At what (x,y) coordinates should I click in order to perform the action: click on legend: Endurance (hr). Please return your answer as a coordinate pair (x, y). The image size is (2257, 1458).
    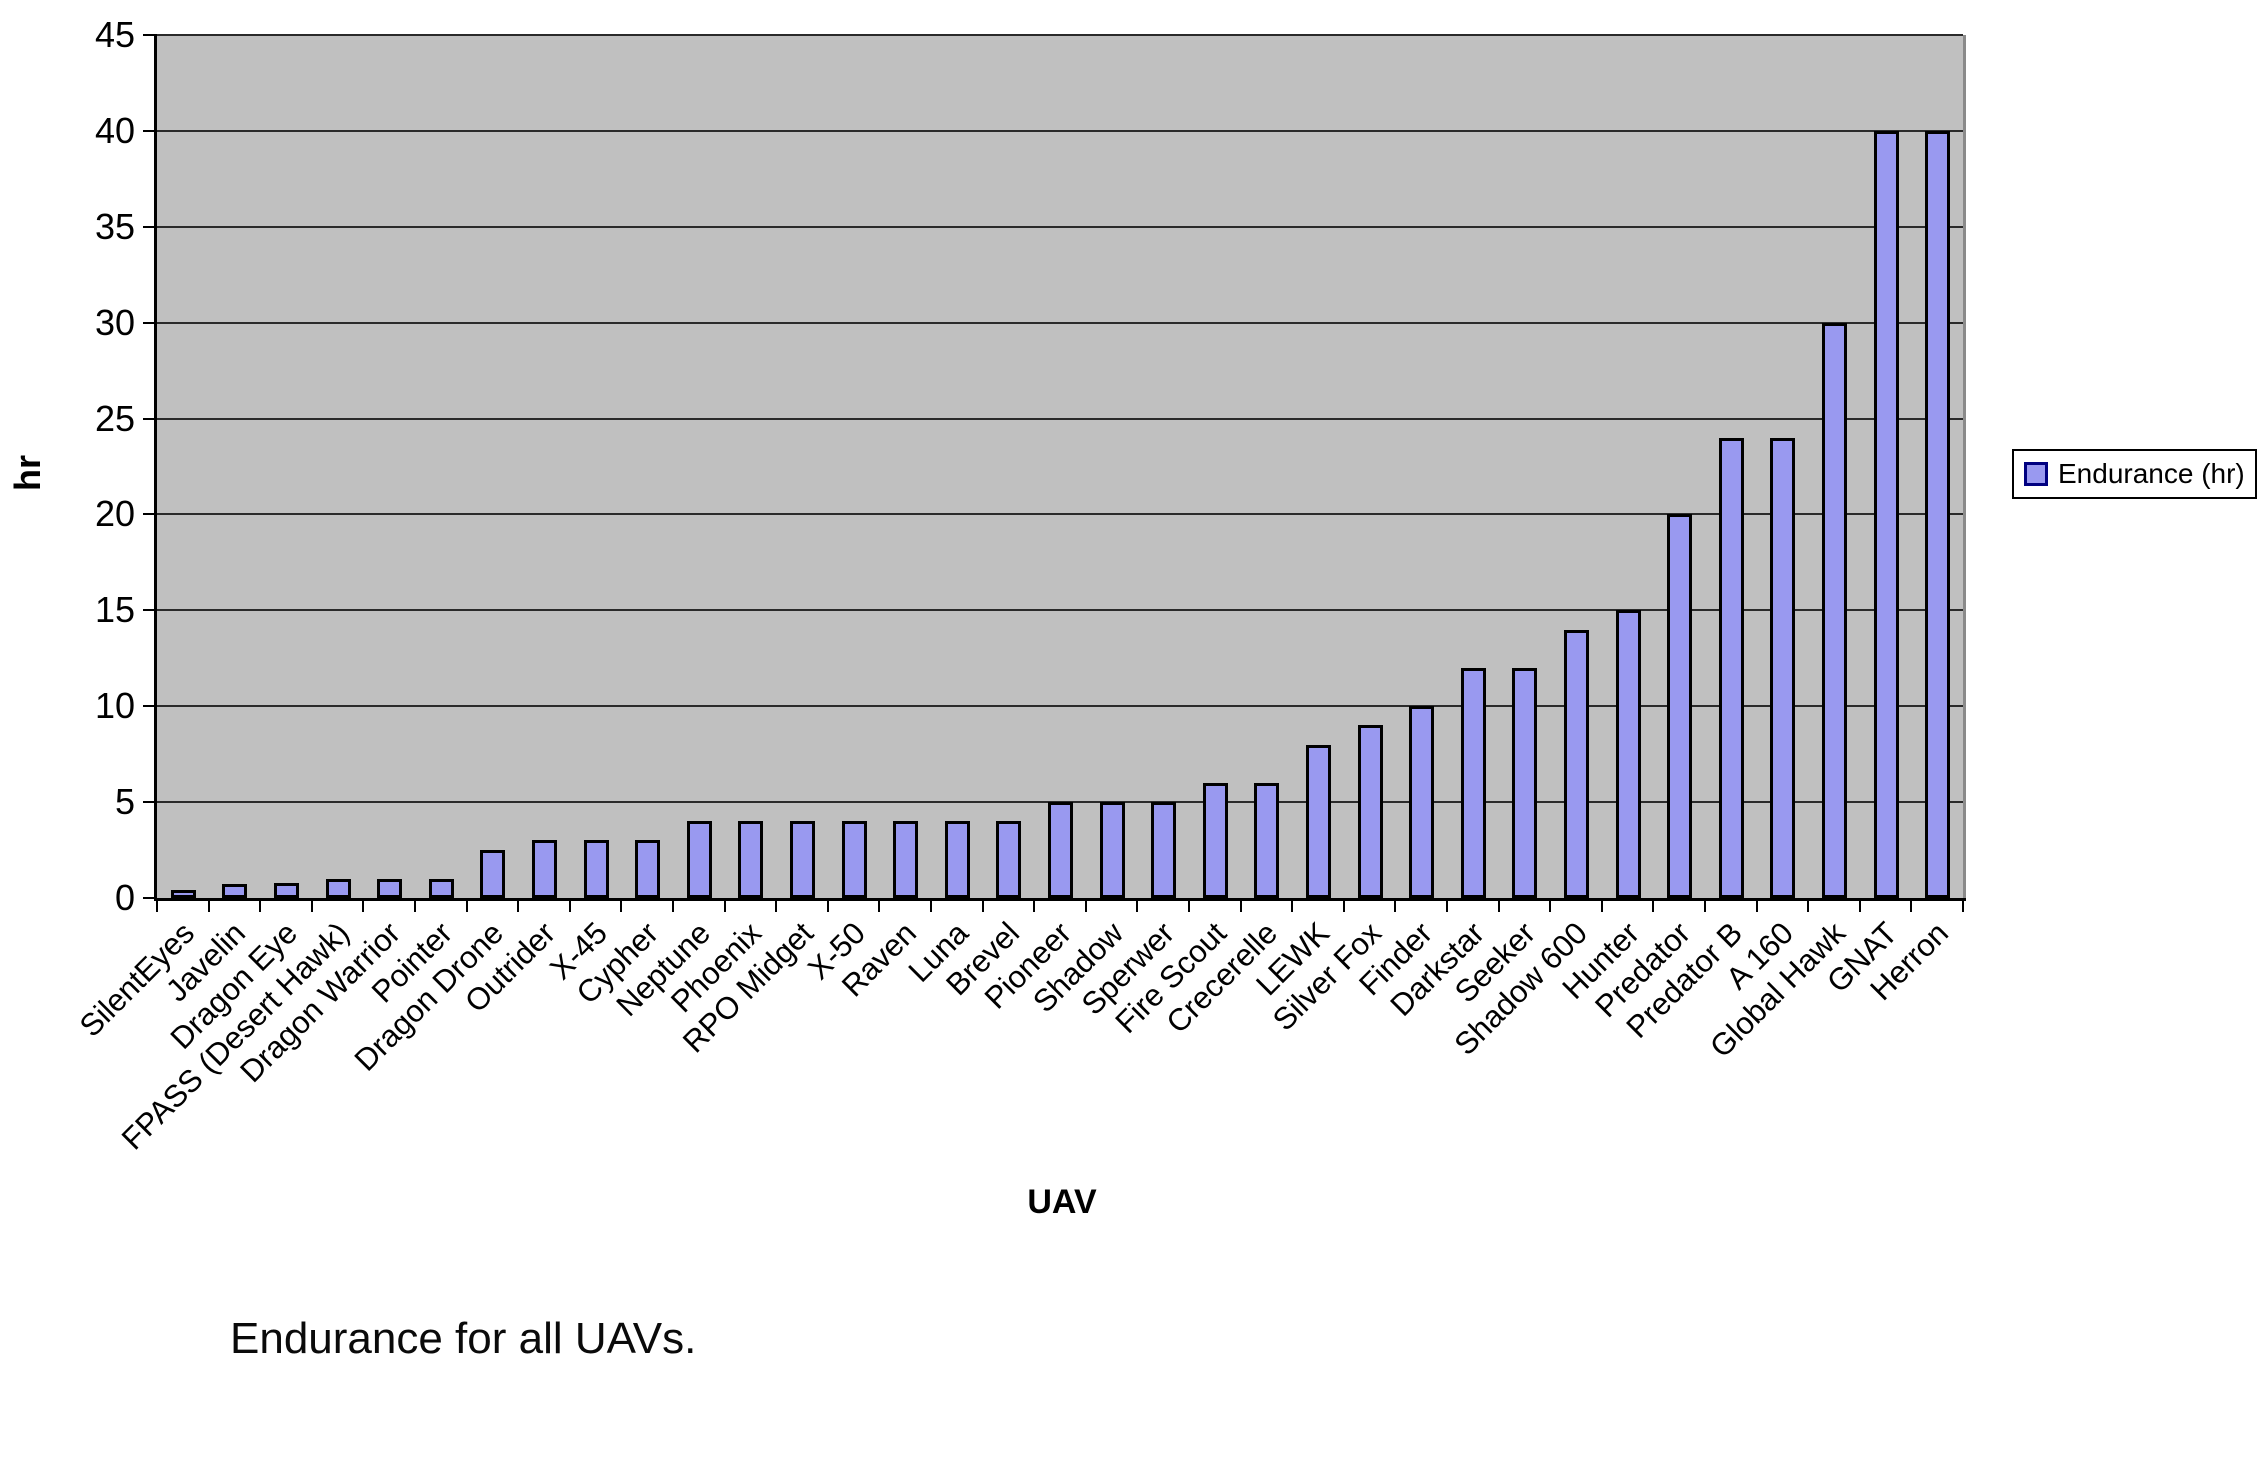
    Looking at the image, I should click on (2134, 474).